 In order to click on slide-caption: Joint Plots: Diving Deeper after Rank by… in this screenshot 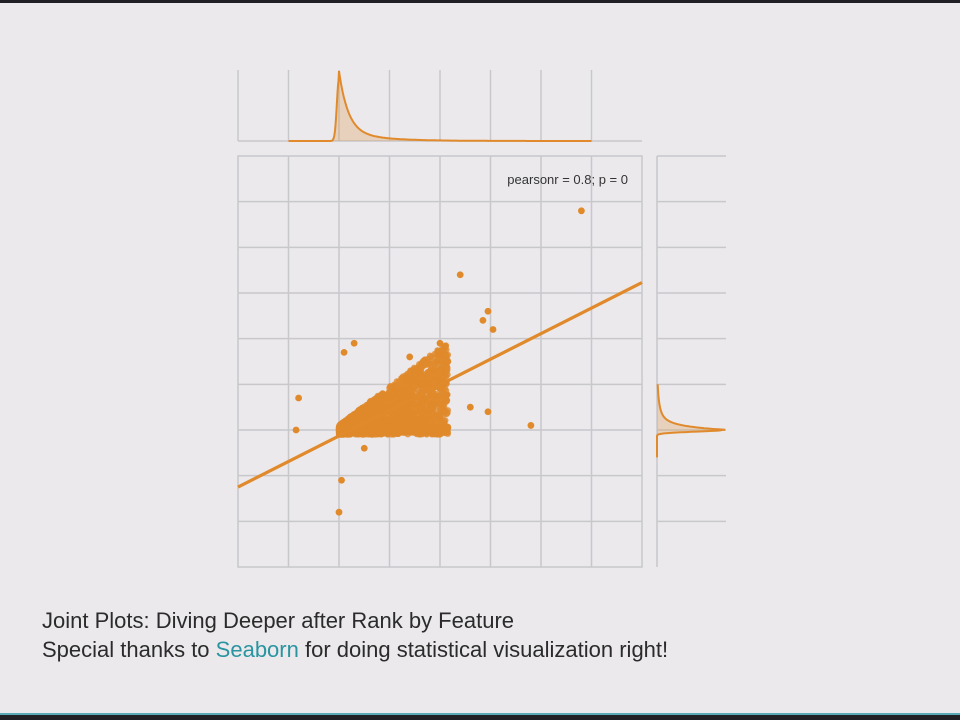, I will do `click(355, 635)`.